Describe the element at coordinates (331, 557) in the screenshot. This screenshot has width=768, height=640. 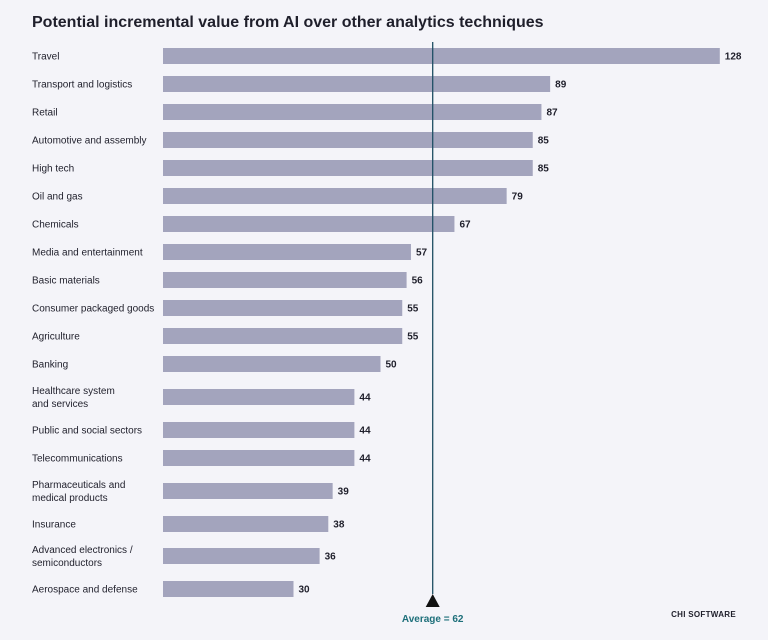
I see `value-label: 36` at that location.